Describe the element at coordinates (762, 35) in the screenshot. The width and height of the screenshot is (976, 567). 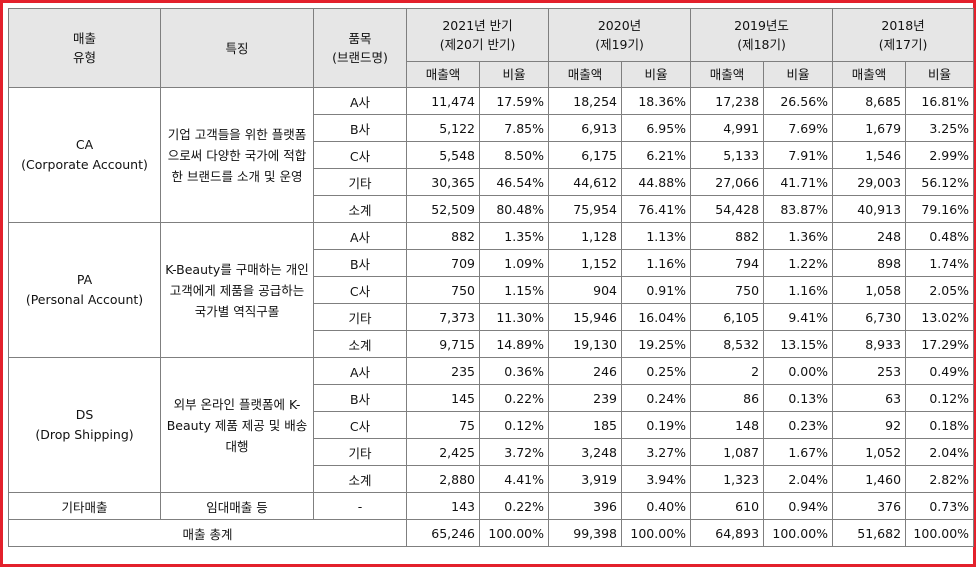
I see `header-period-2019: 2019년도 (제18기)` at that location.